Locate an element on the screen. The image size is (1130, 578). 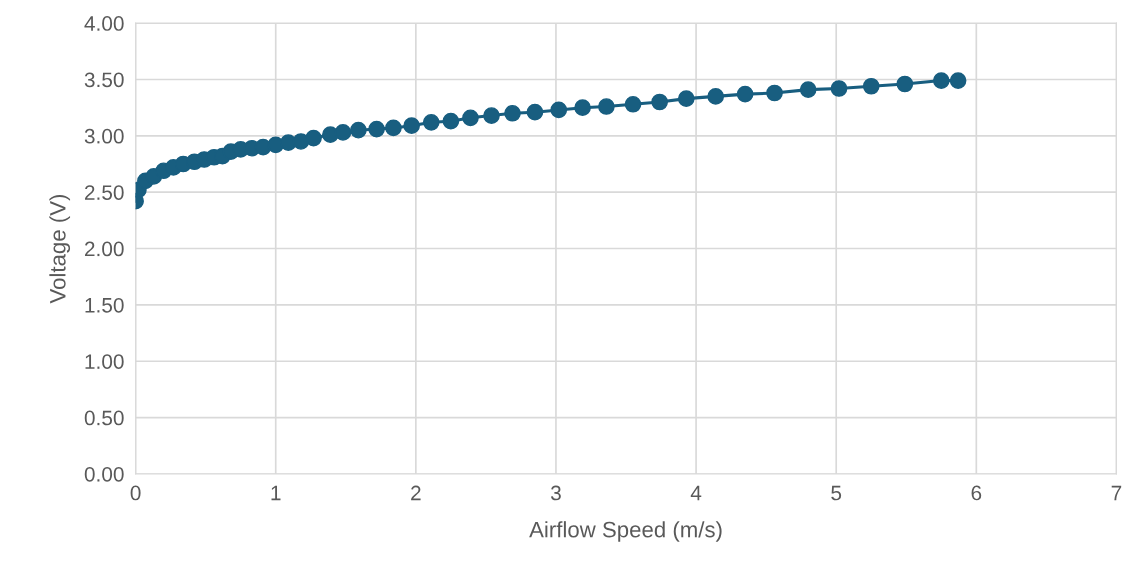
y-tick-label: 1.00 is located at coordinates (104, 361).